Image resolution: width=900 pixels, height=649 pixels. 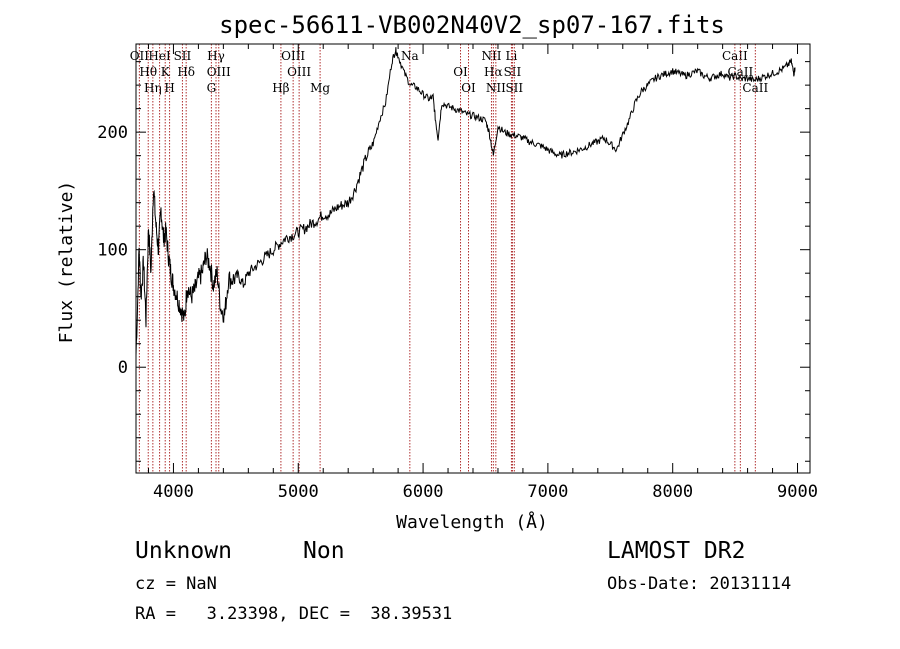 What do you see at coordinates (112, 251) in the screenshot?
I see `y-tick-label: 100` at bounding box center [112, 251].